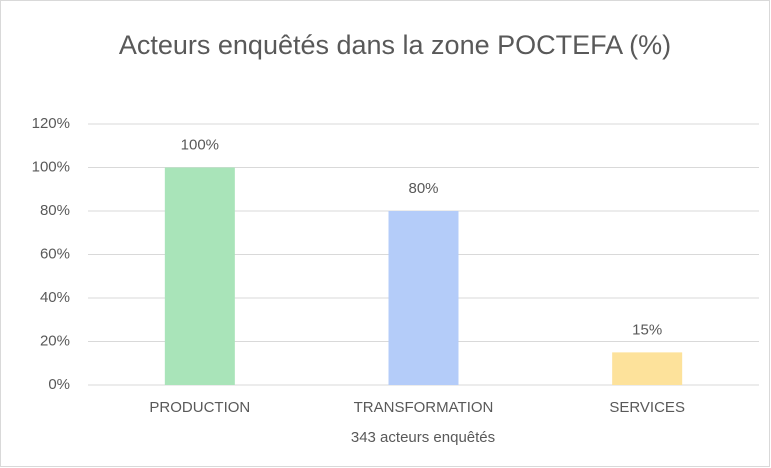 The width and height of the screenshot is (771, 468). Describe the element at coordinates (424, 407) in the screenshot. I see `x-tick-label: TRANSFORMATION` at that location.